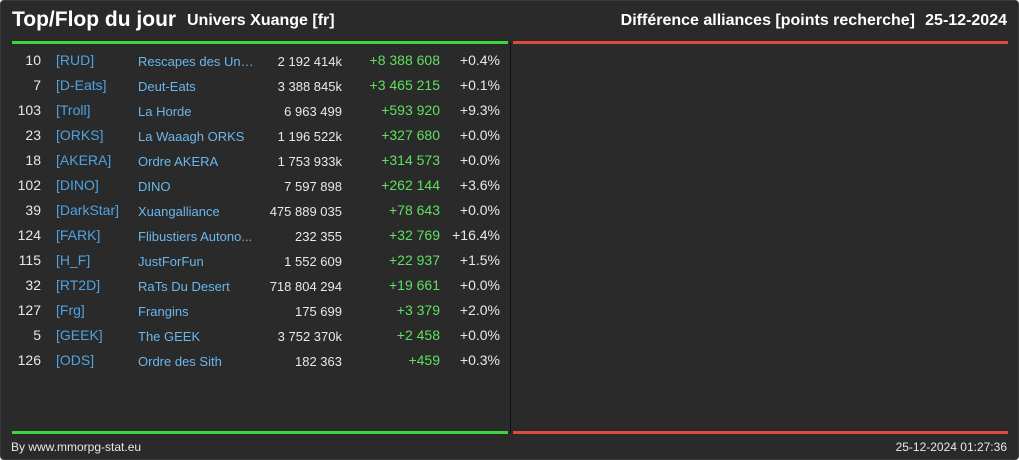 This screenshot has width=1019, height=460. What do you see at coordinates (88, 210) in the screenshot?
I see `alliance-tag: [DarkStar]` at bounding box center [88, 210].